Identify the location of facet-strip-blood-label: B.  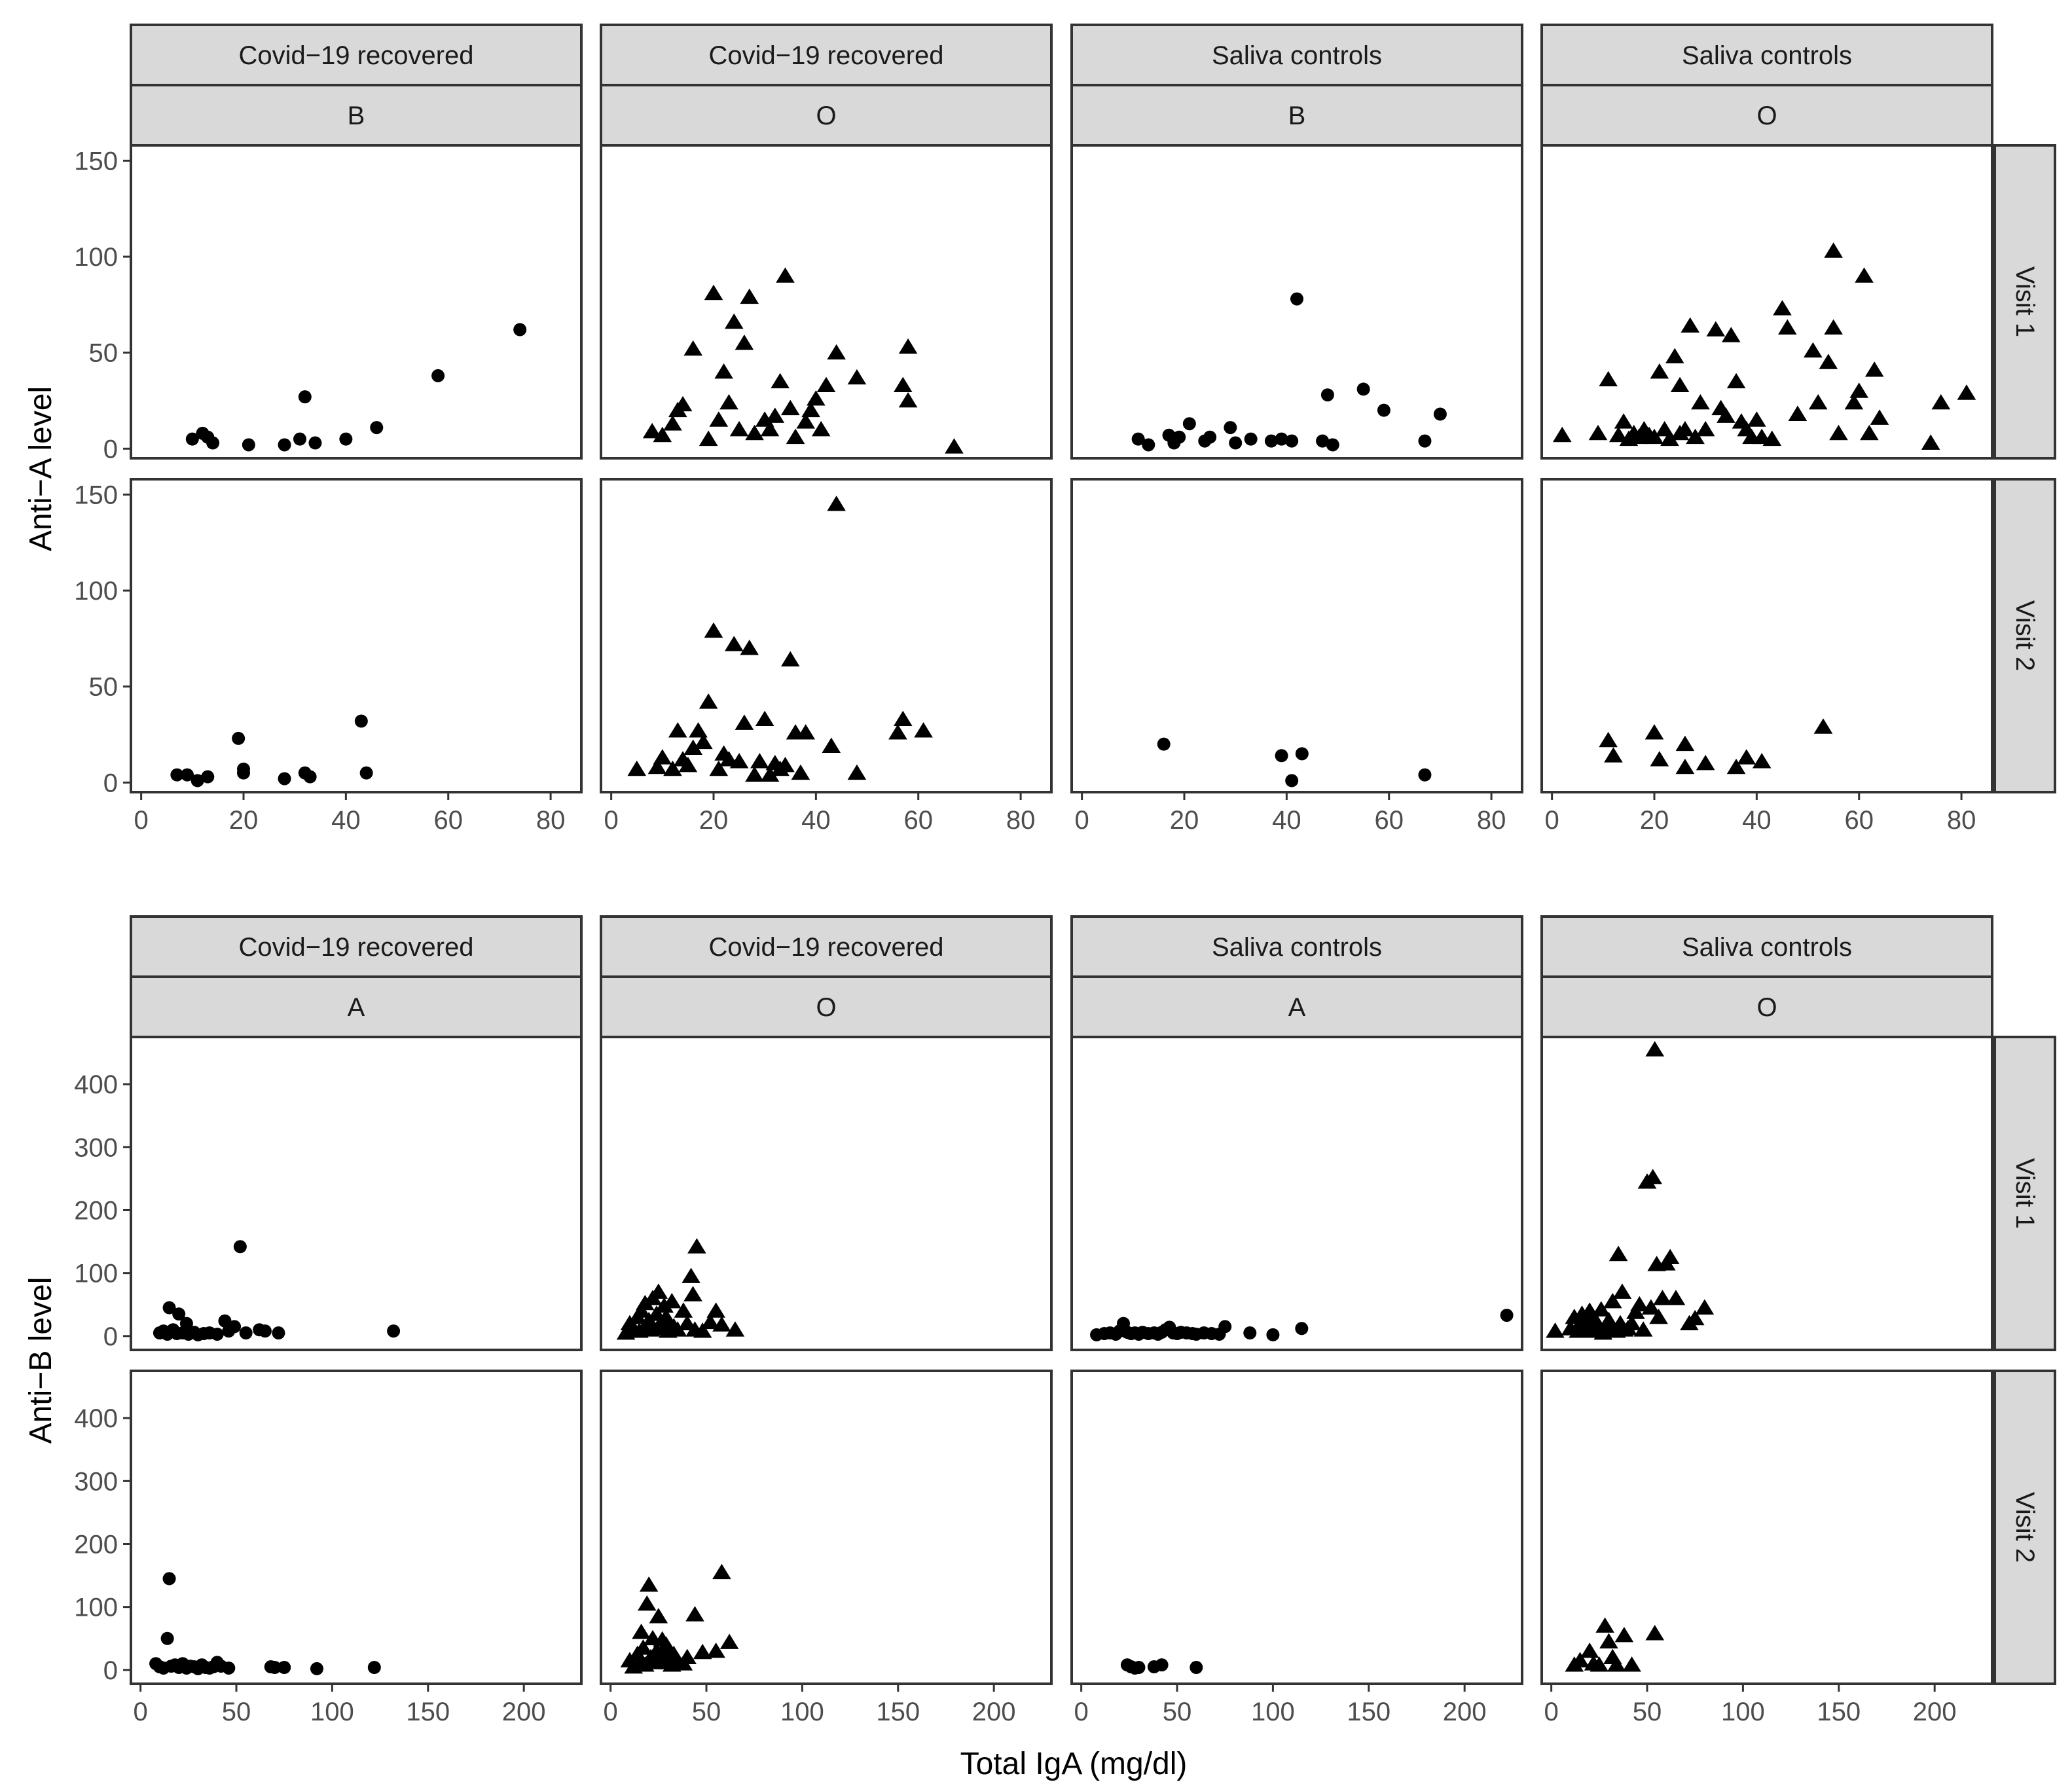
(1297, 115).